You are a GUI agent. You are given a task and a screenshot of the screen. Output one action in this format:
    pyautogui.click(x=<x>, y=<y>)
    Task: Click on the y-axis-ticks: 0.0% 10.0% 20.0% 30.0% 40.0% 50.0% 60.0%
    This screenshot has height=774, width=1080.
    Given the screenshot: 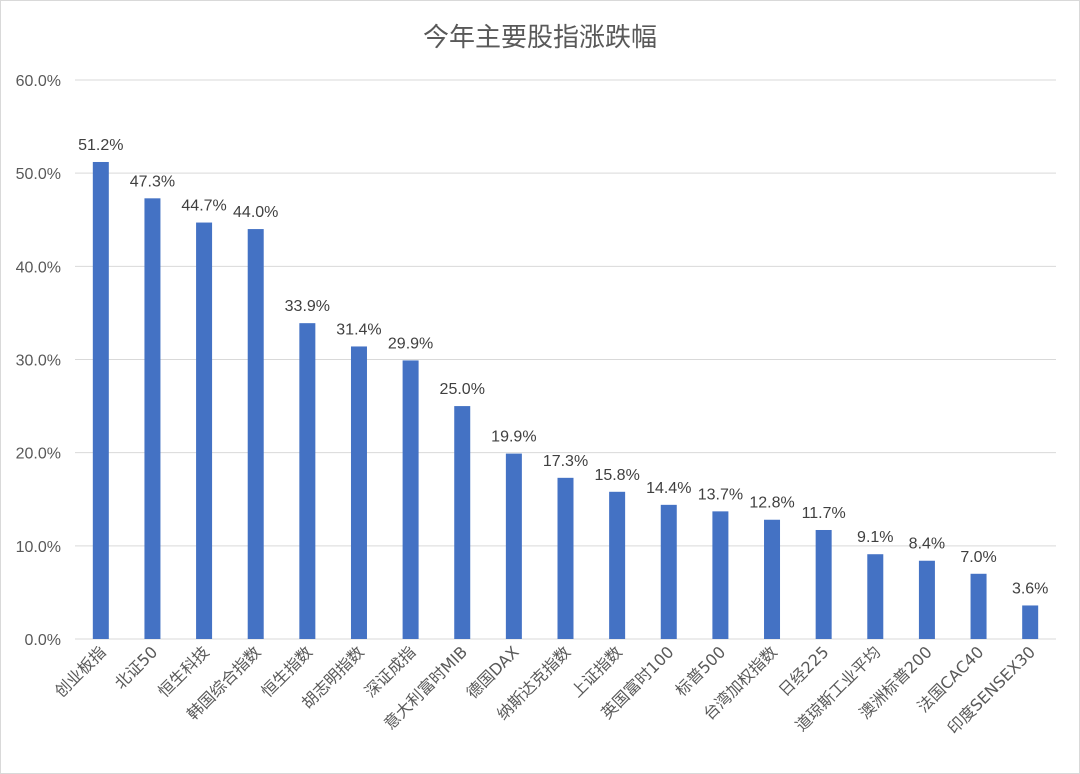 What is the action you would take?
    pyautogui.click(x=38, y=361)
    